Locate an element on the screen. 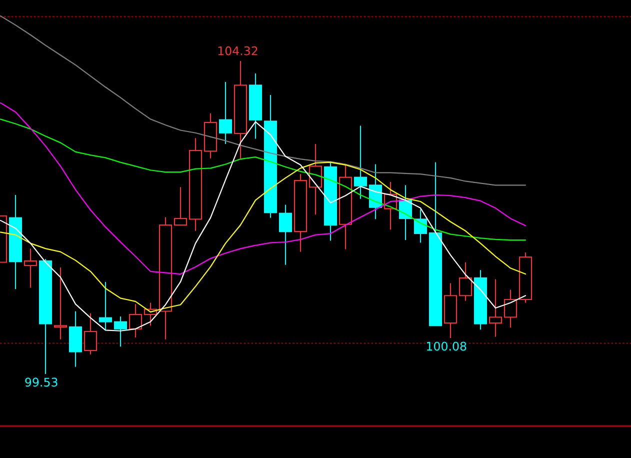  annotation: 104.32 is located at coordinates (238, 51).